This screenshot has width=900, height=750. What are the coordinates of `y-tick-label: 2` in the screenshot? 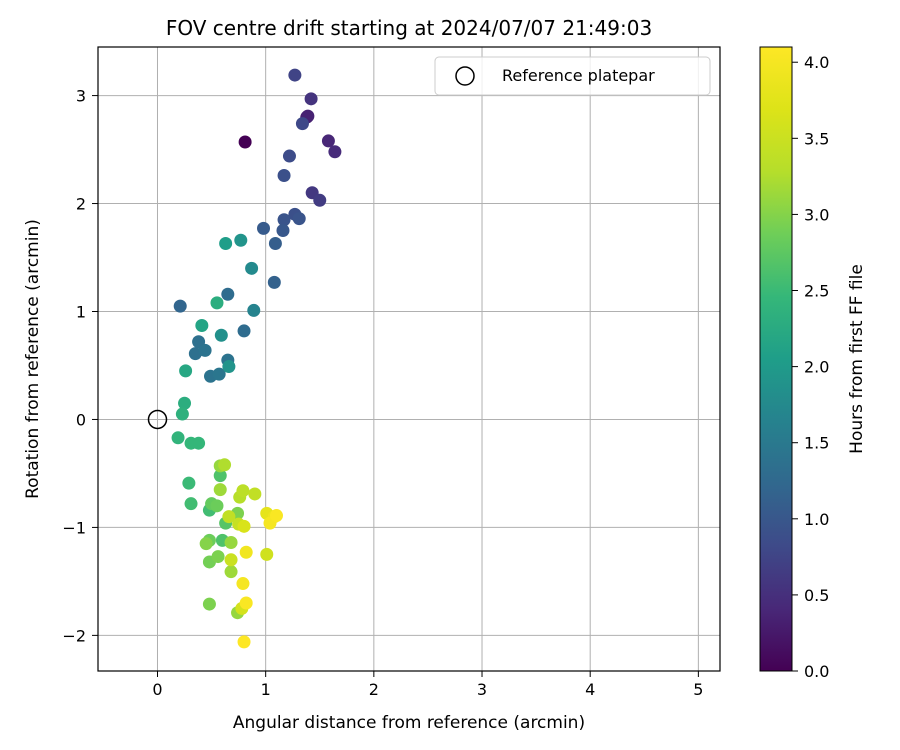 It's located at (81, 204).